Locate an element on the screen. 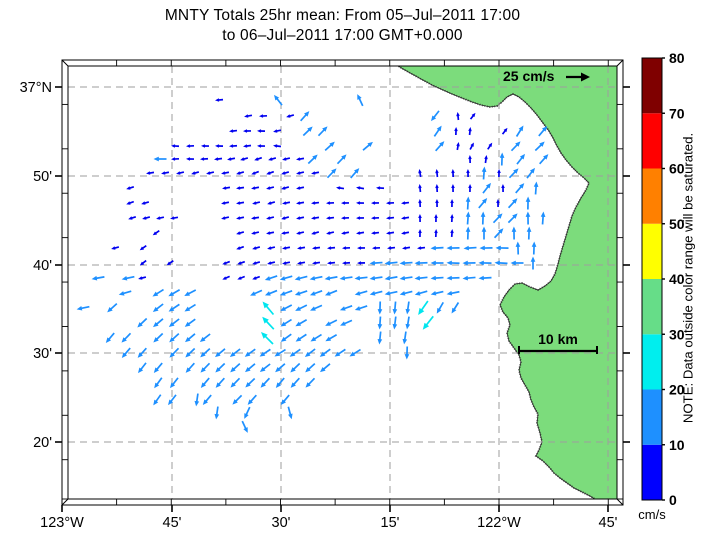 This screenshot has width=703, height=548. reference-arrow is located at coordinates (578, 77).